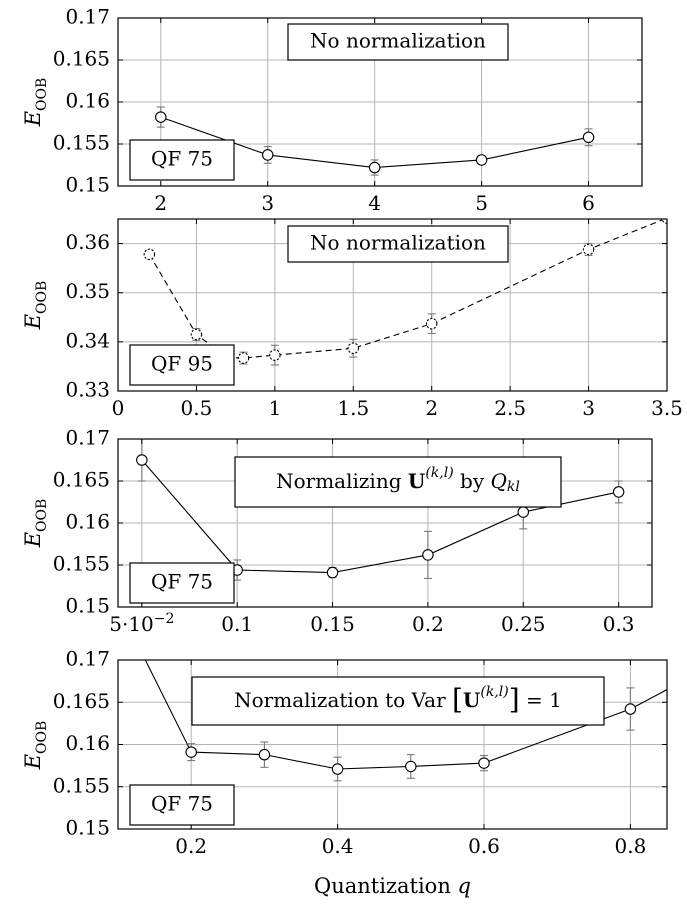 Image resolution: width=687 pixels, height=905 pixels. Describe the element at coordinates (523, 624) in the screenshot. I see `x-tick-label: 0.25` at that location.